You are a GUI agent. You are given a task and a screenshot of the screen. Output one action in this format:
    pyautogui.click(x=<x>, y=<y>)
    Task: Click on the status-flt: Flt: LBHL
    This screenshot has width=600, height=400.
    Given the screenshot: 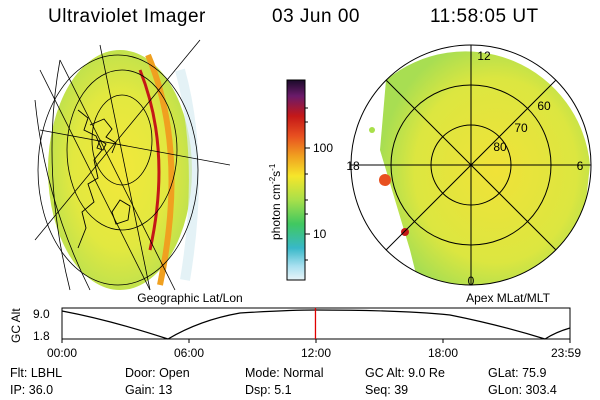 What is the action you would take?
    pyautogui.click(x=36, y=373)
    